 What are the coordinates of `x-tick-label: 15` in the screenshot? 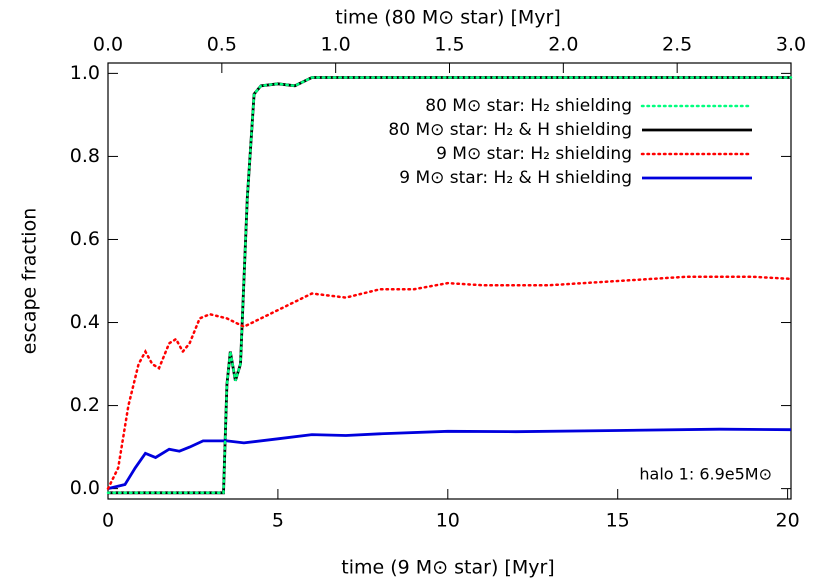 It's located at (618, 521).